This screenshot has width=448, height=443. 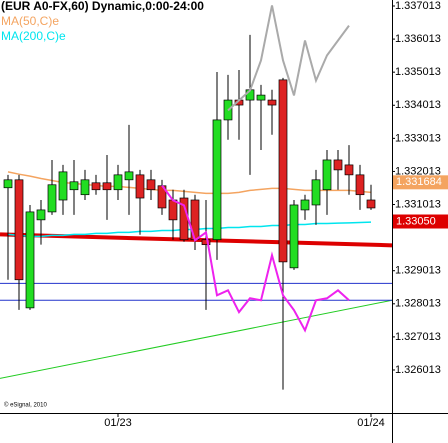 I want to click on y-tick-label: 1.334013, so click(x=418, y=105).